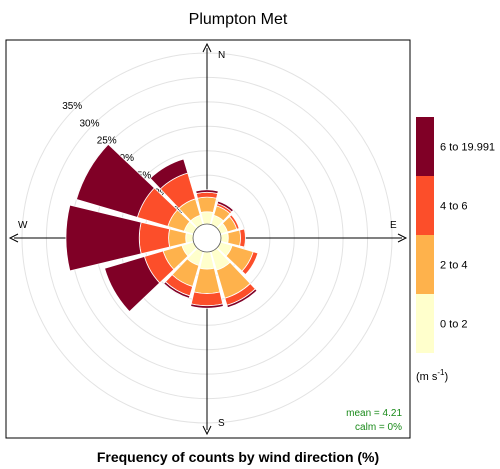 The height and width of the screenshot is (469, 500). I want to click on mean-label: mean = 4.21, so click(374, 413).